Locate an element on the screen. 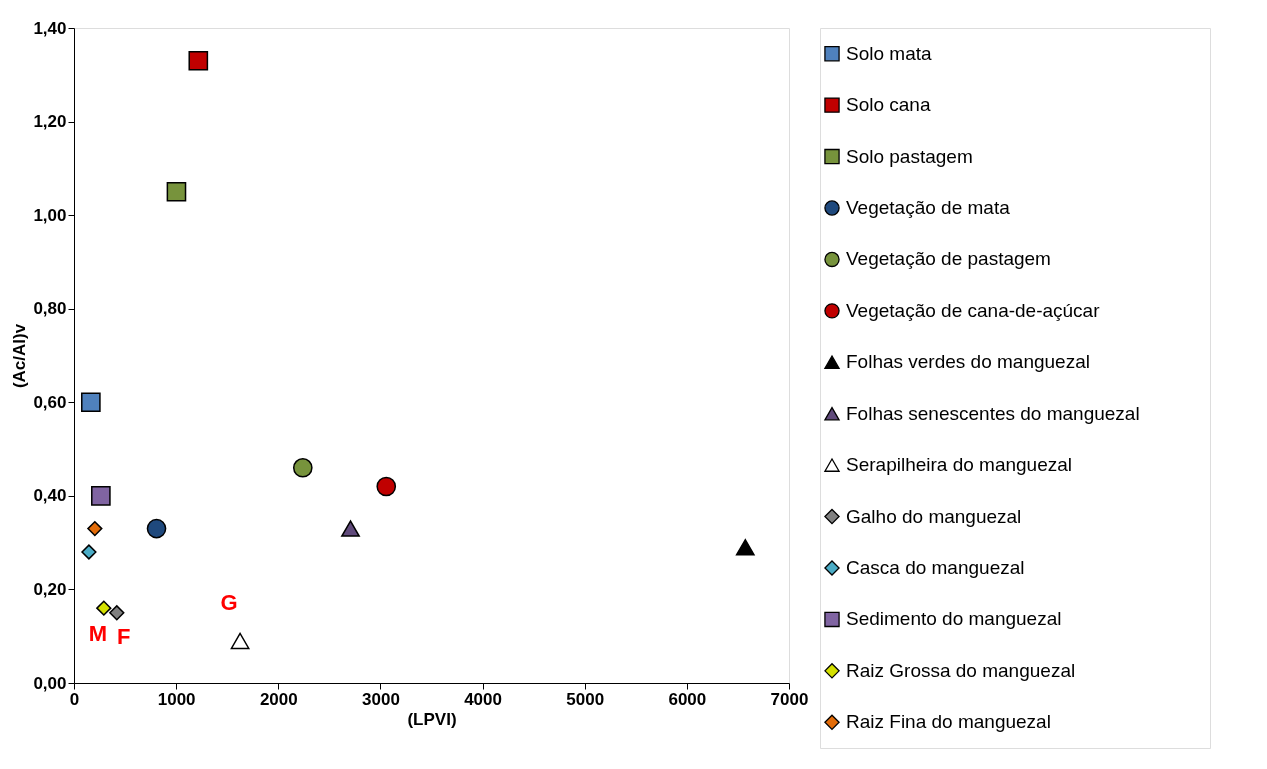 The image size is (1267, 769). annotation: F is located at coordinates (124, 636).